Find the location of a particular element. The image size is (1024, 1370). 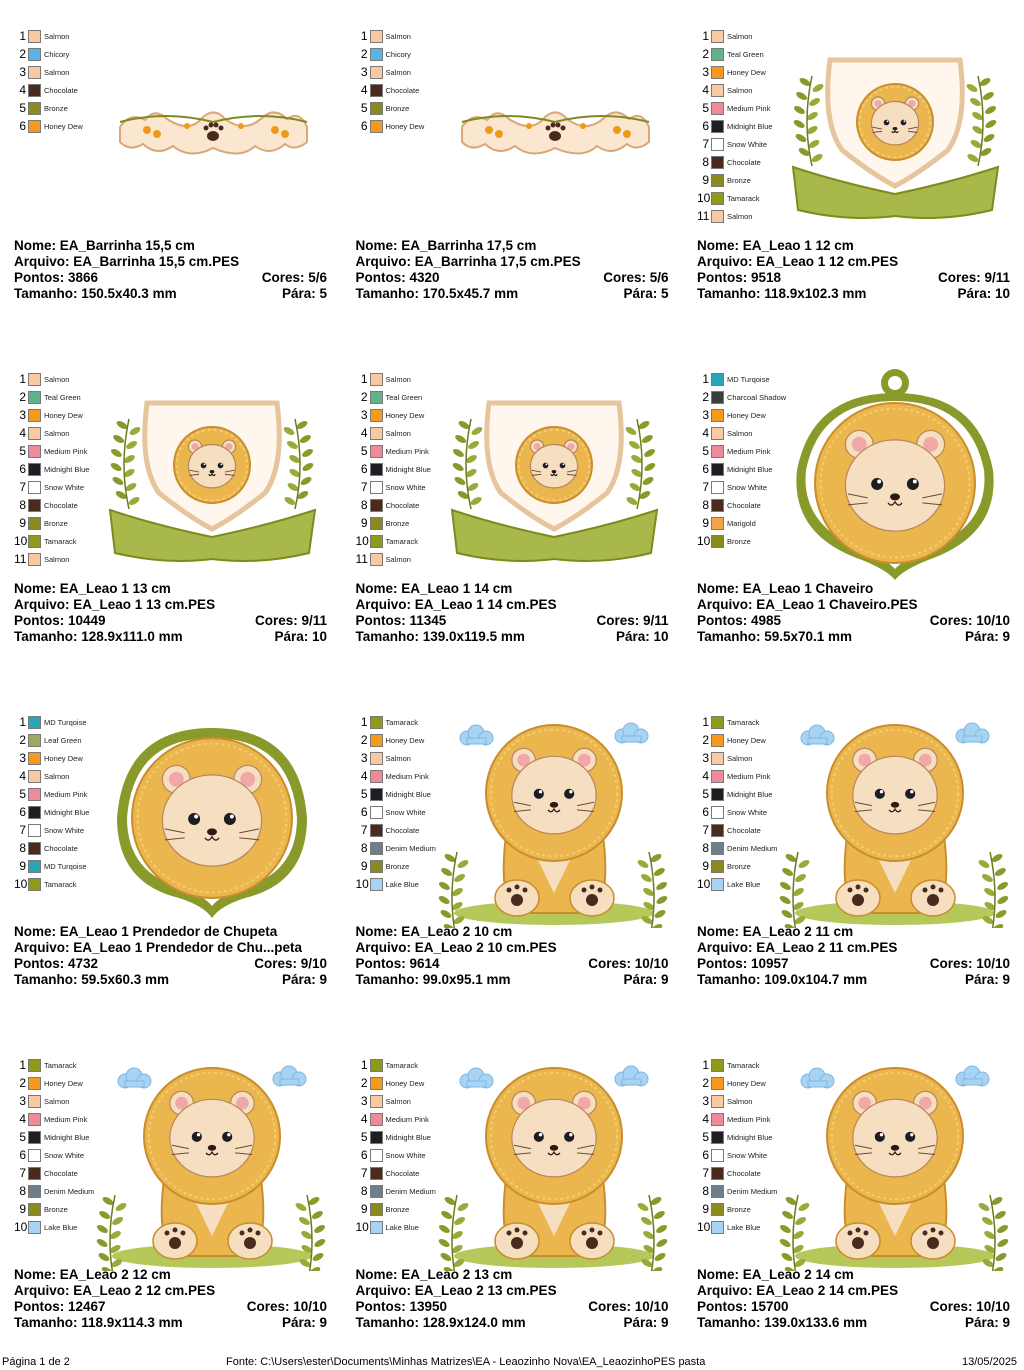

design-size: Tamanho: 59.5x70.1 mm is located at coordinates (775, 636).